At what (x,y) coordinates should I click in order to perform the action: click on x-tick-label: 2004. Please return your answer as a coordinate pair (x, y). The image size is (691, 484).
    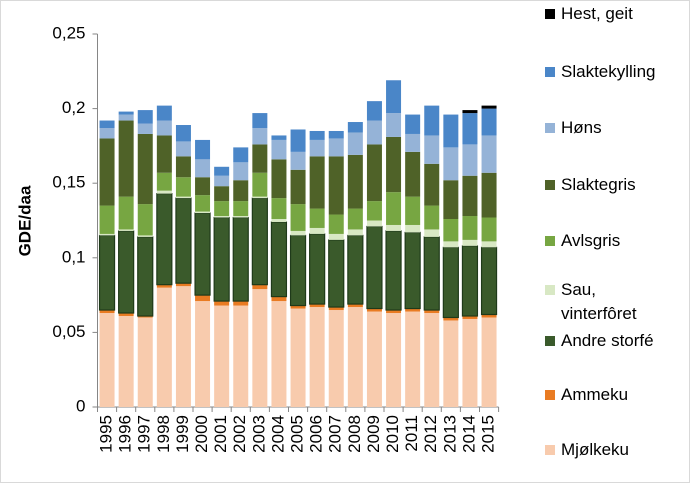
    Looking at the image, I should click on (277, 434).